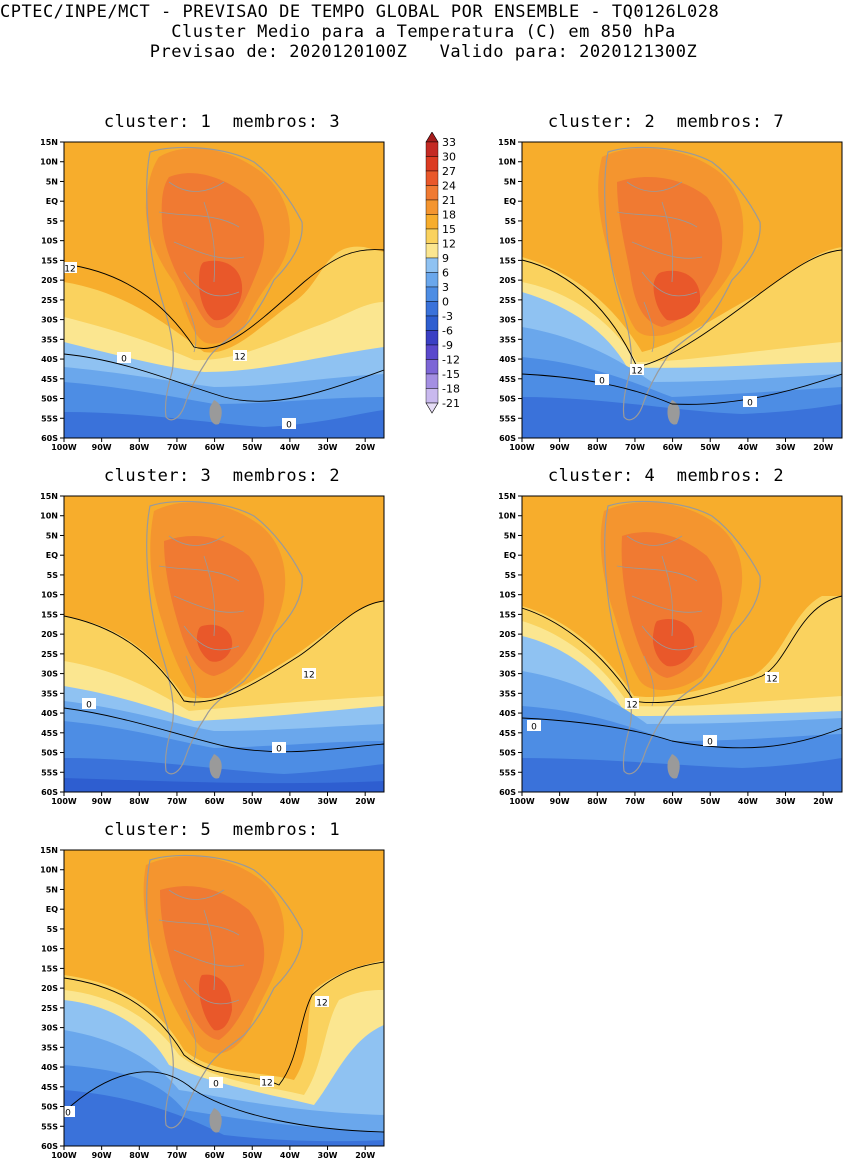  I want to click on lat-tick-label: 10S, so click(49, 949).